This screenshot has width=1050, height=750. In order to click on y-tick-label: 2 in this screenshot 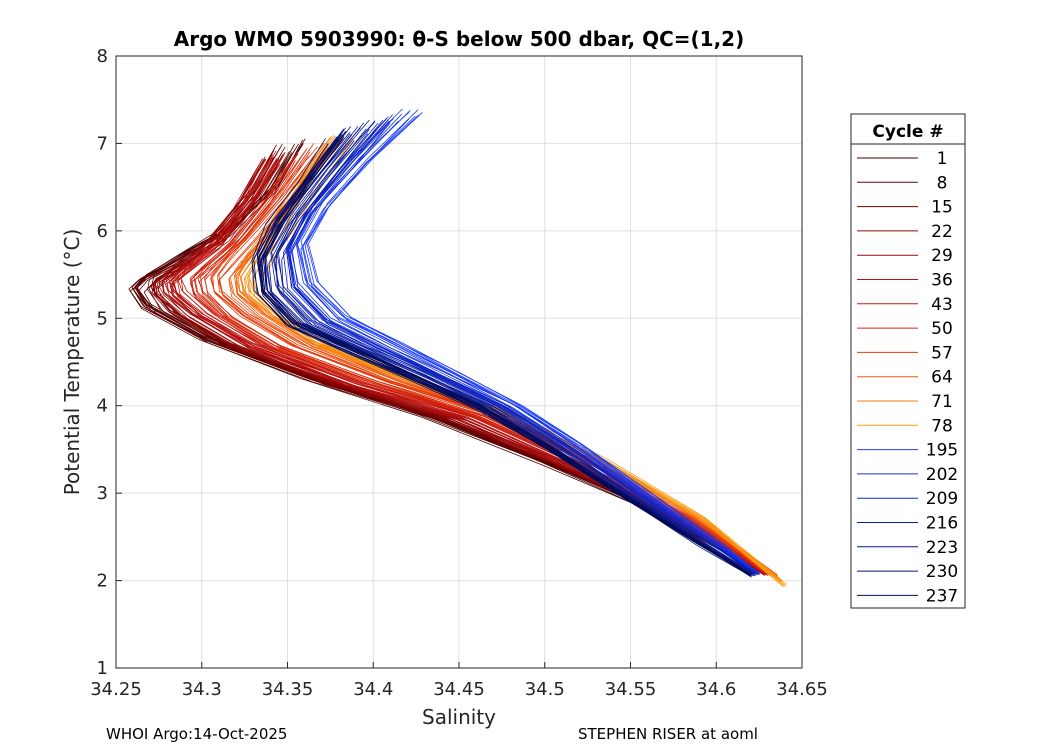, I will do `click(102, 581)`.